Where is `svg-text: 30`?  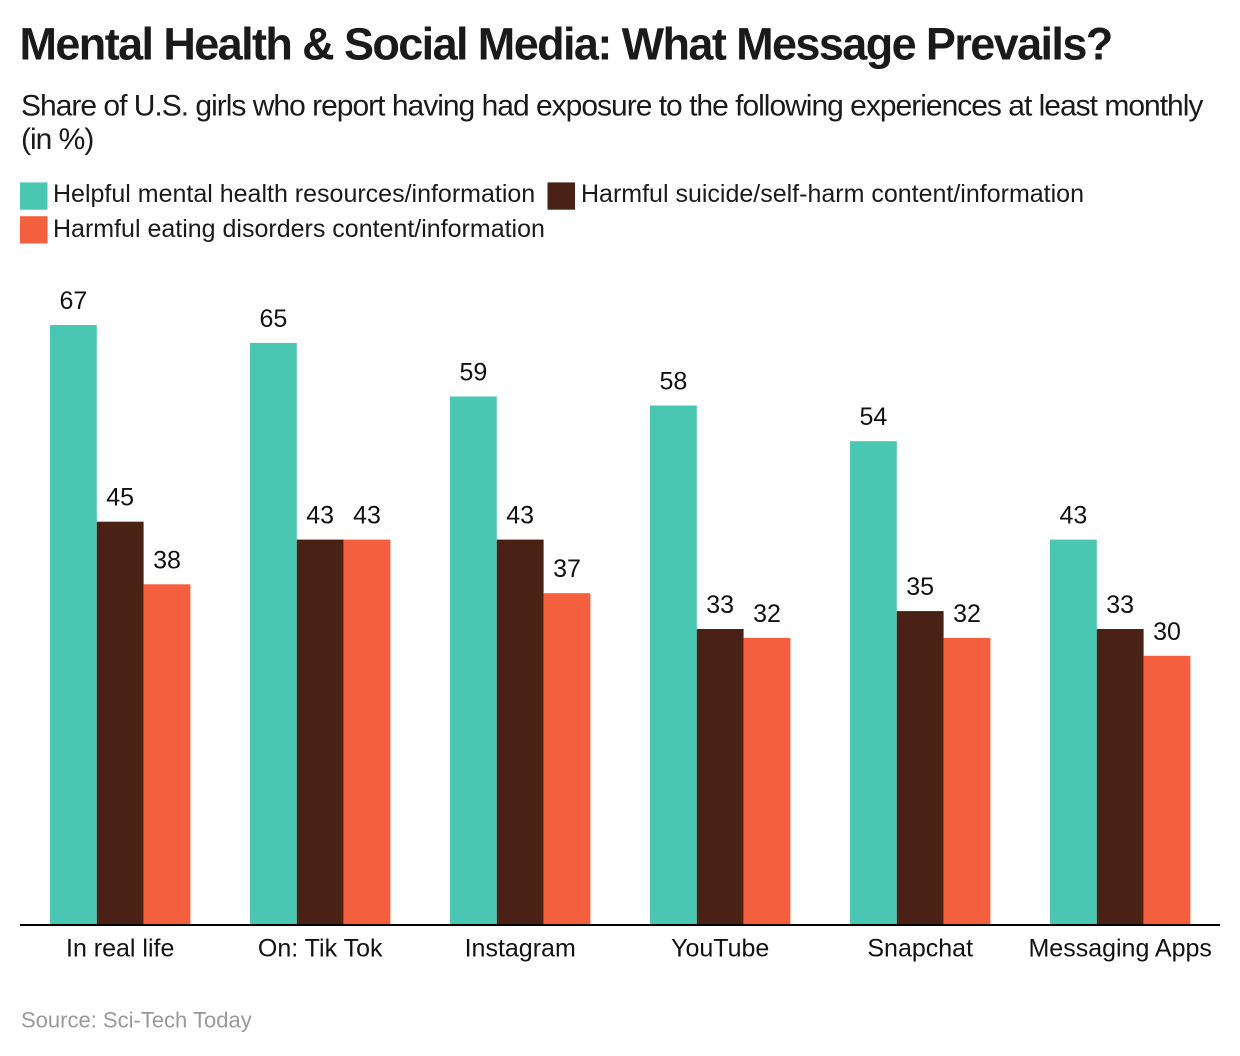 svg-text: 30 is located at coordinates (1167, 632).